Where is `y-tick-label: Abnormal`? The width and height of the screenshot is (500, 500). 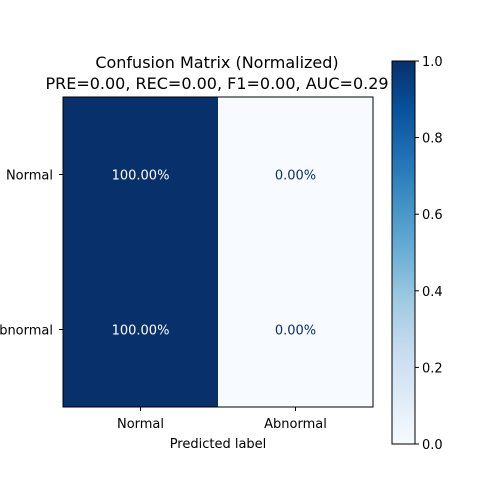 y-tick-label: Abnormal is located at coordinates (26, 331).